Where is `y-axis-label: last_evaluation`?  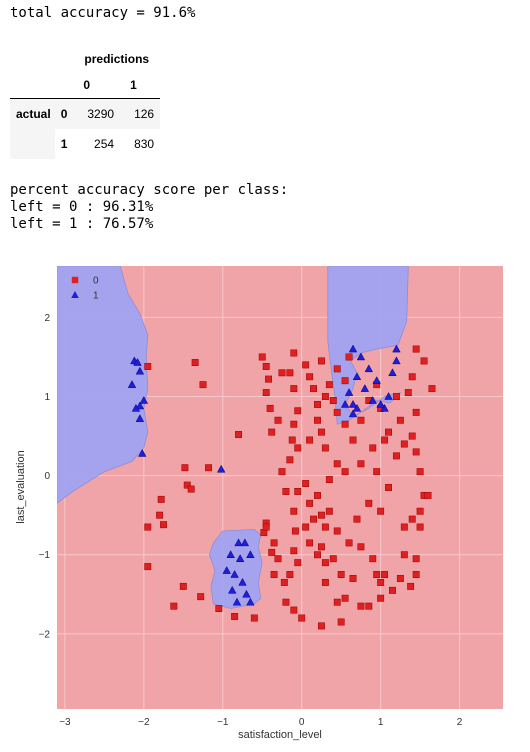 y-axis-label: last_evaluation is located at coordinates (21, 486).